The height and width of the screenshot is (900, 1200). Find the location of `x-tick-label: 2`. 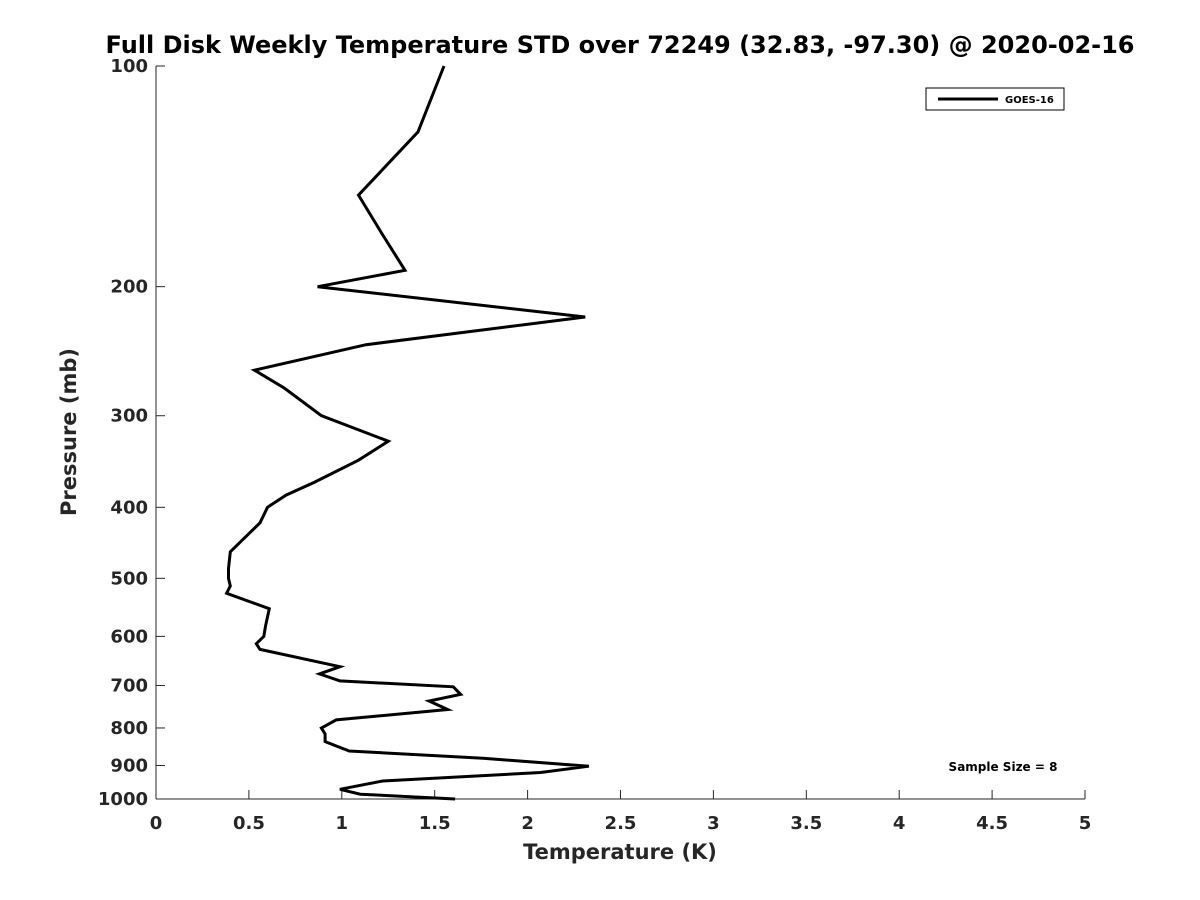

x-tick-label: 2 is located at coordinates (527, 823).